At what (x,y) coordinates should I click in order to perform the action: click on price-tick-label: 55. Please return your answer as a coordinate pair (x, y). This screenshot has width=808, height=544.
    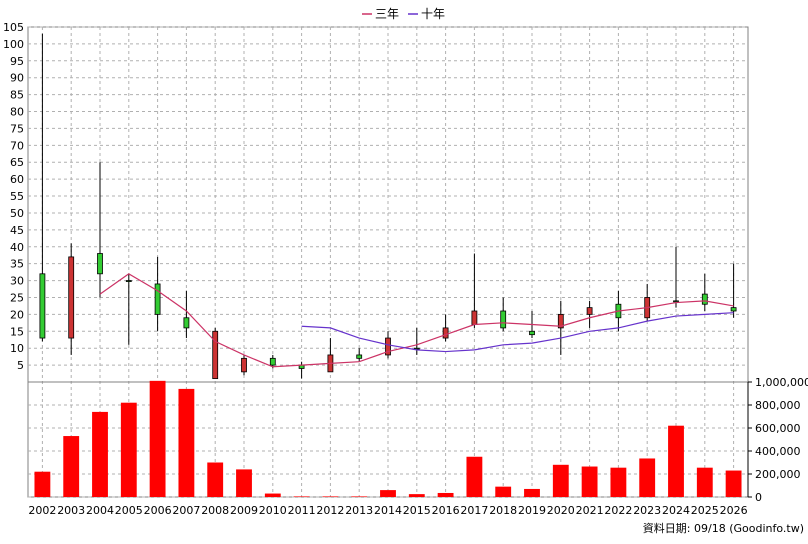
    Looking at the image, I should click on (17, 196).